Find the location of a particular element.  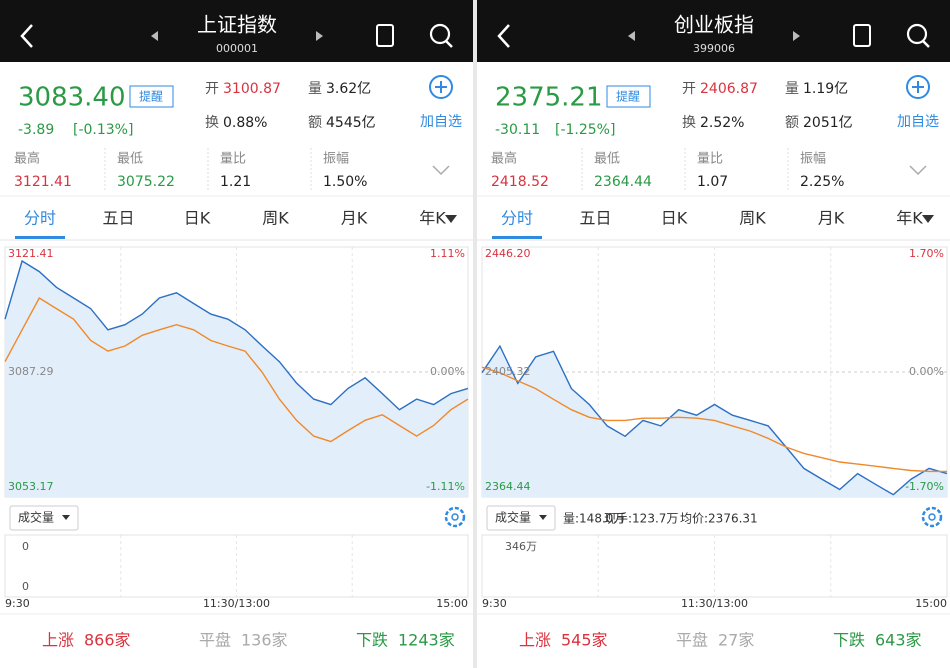

range-value: 1.07 is located at coordinates (712, 182).